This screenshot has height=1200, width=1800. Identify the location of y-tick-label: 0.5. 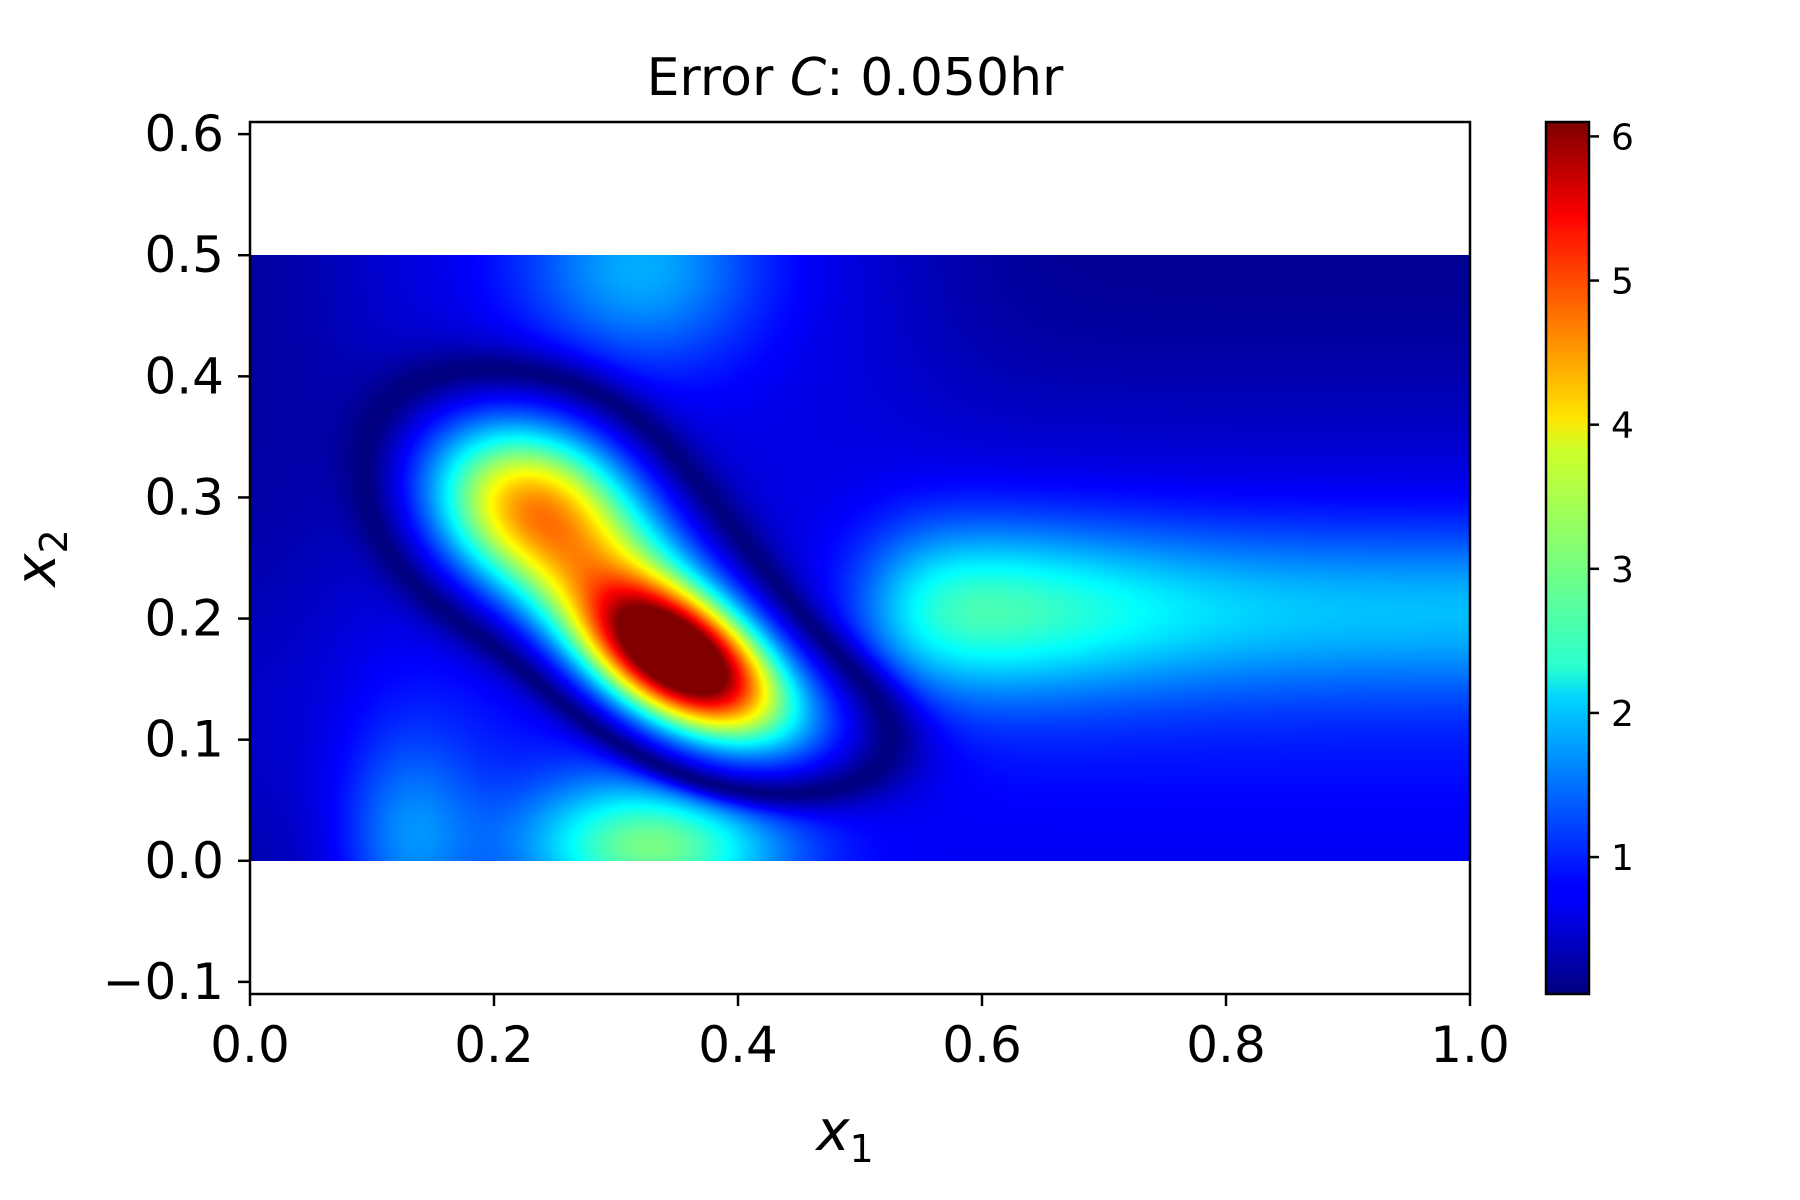
(184, 255).